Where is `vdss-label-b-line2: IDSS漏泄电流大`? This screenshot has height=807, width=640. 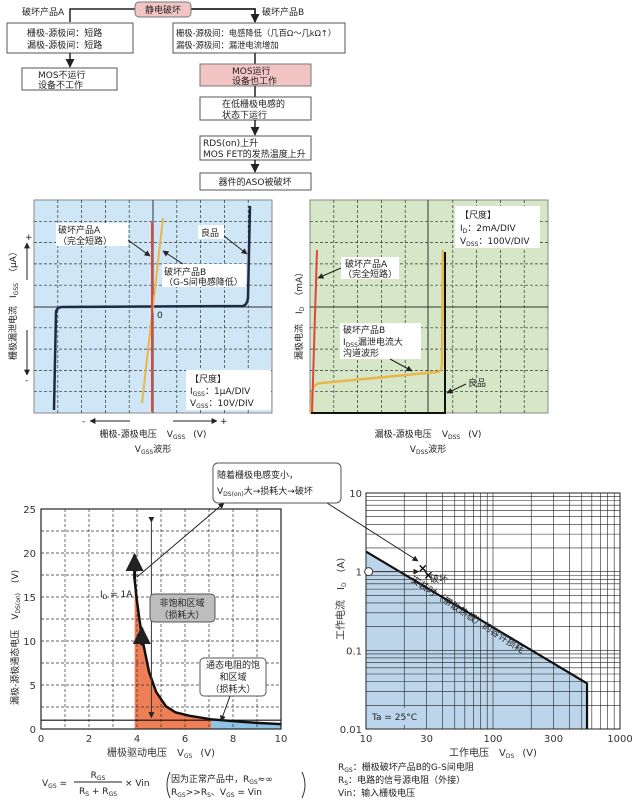 vdss-label-b-line2: IDSS漏泄电流大 is located at coordinates (373, 342).